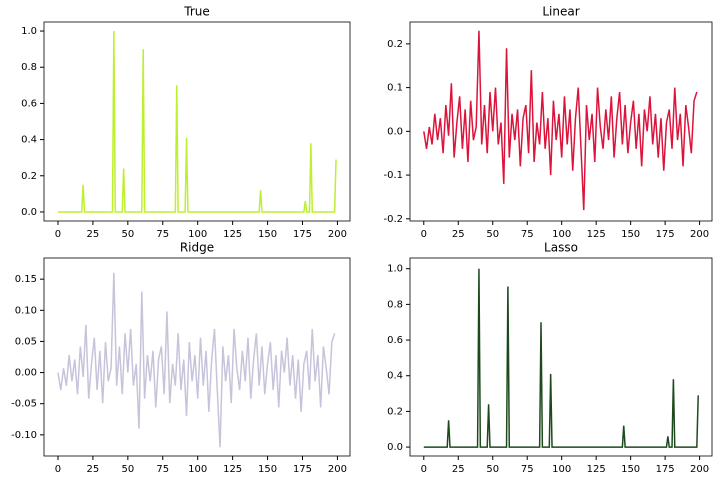 The height and width of the screenshot is (482, 724). What do you see at coordinates (393, 219) in the screenshot?
I see `y-tick-label: -0.2` at bounding box center [393, 219].